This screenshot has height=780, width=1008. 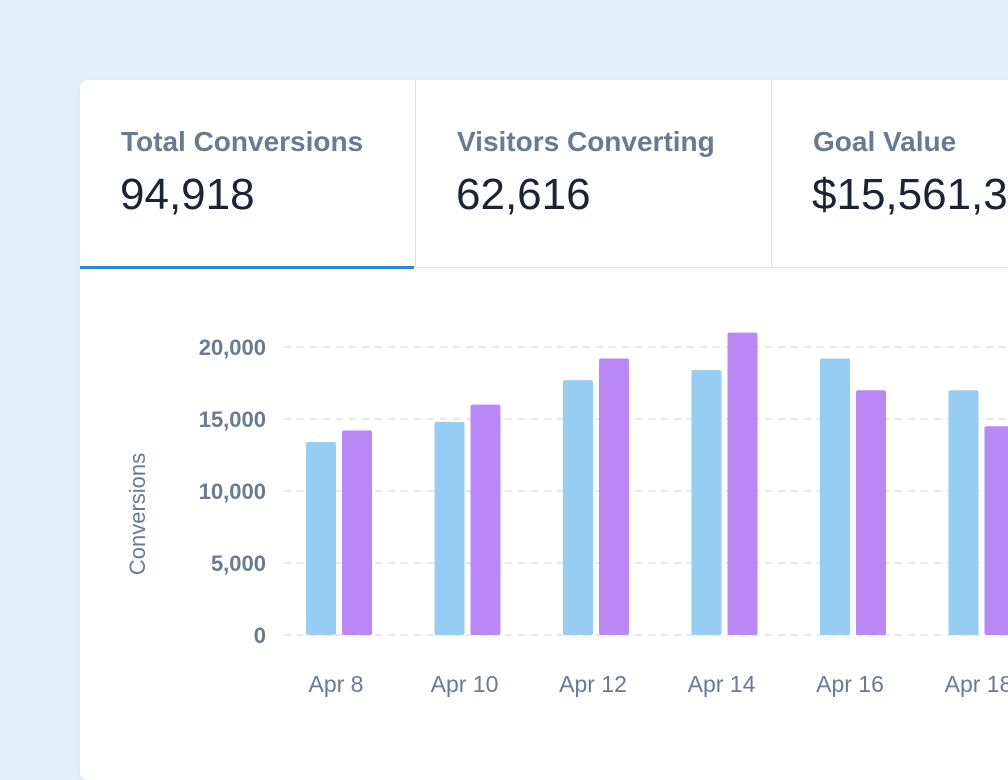 What do you see at coordinates (850, 684) in the screenshot?
I see `x-tick-label: Apr 16` at bounding box center [850, 684].